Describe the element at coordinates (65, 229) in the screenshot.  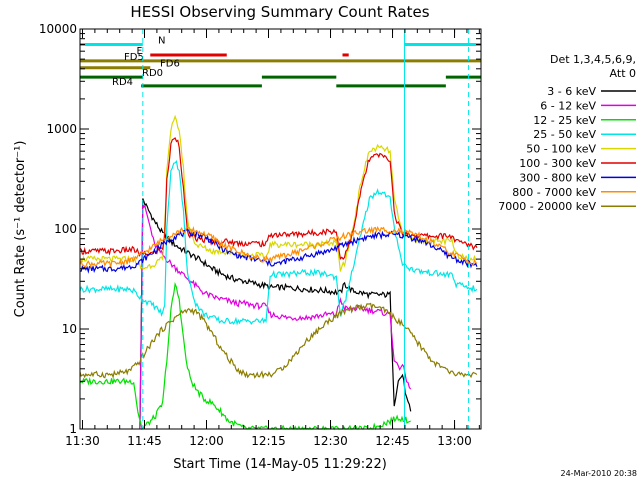
I see `y-tick-label: 100` at that location.